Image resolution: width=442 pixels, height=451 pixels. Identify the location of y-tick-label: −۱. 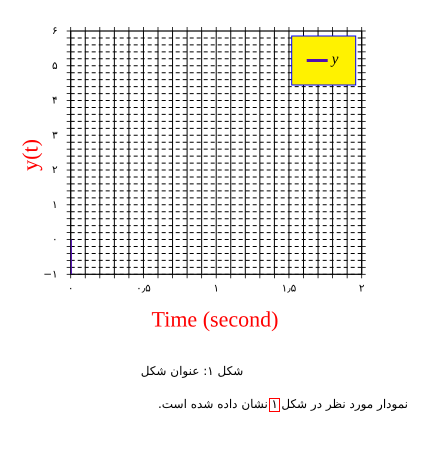
(50, 274).